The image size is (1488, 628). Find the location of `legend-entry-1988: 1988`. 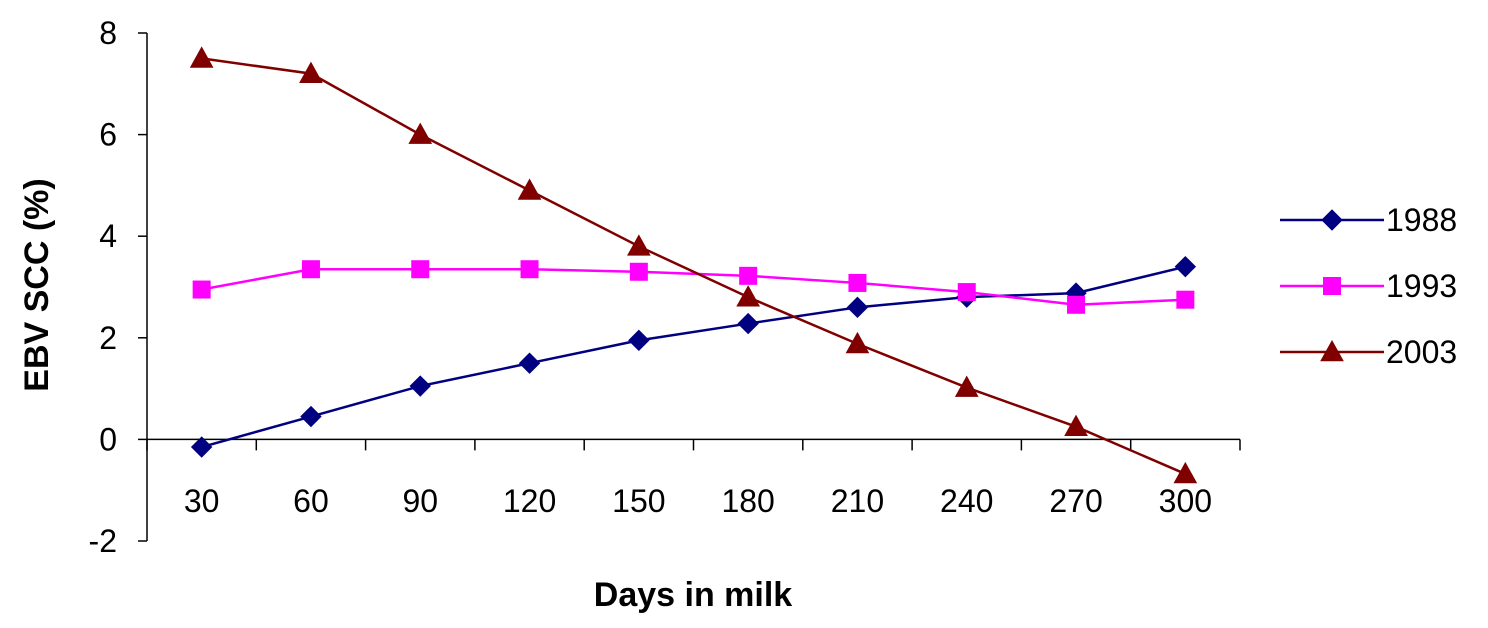

legend-entry-1988: 1988 is located at coordinates (1368, 220).